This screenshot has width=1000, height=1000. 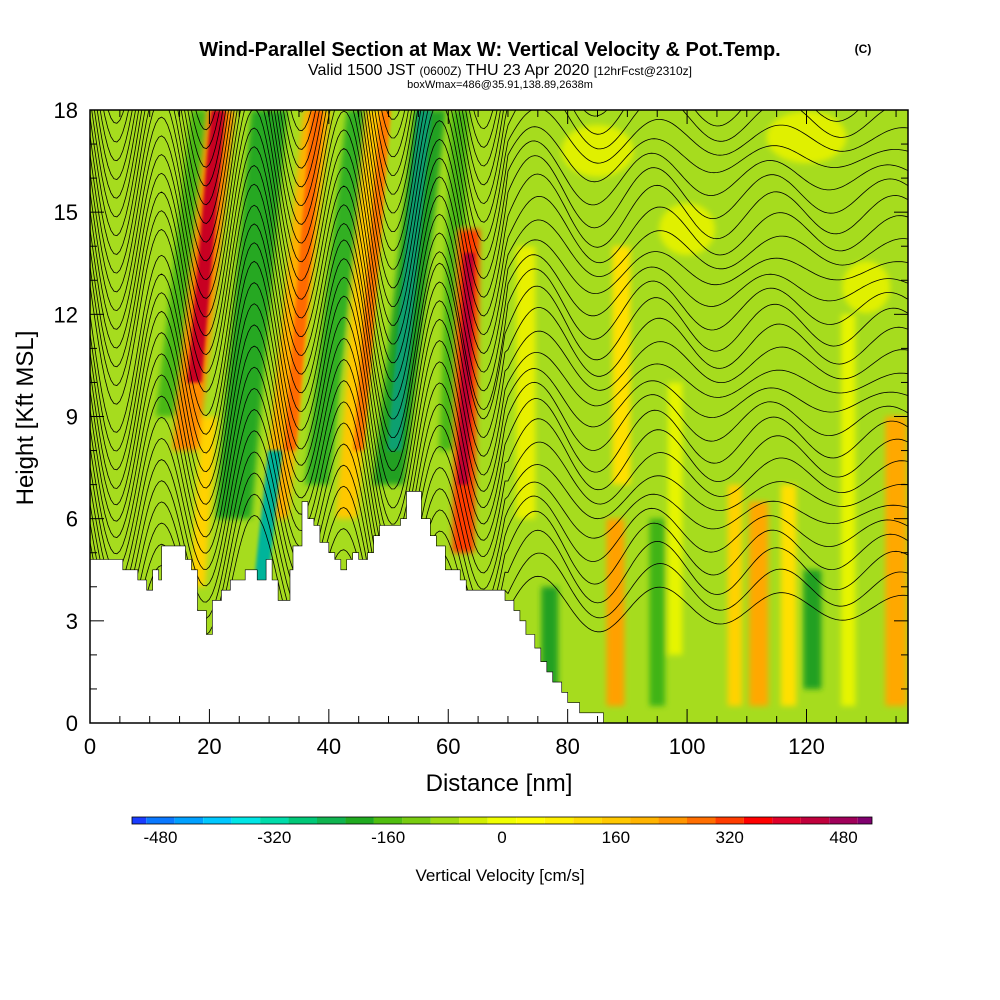 I want to click on y-tick-label: 9, so click(x=72, y=417).